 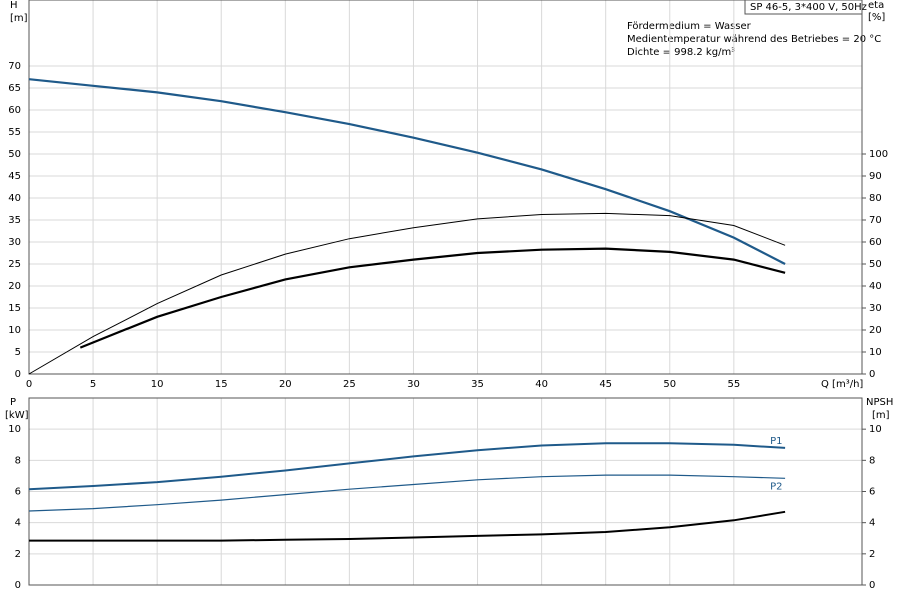 I want to click on y2-tick-label: 2, so click(x=872, y=554).